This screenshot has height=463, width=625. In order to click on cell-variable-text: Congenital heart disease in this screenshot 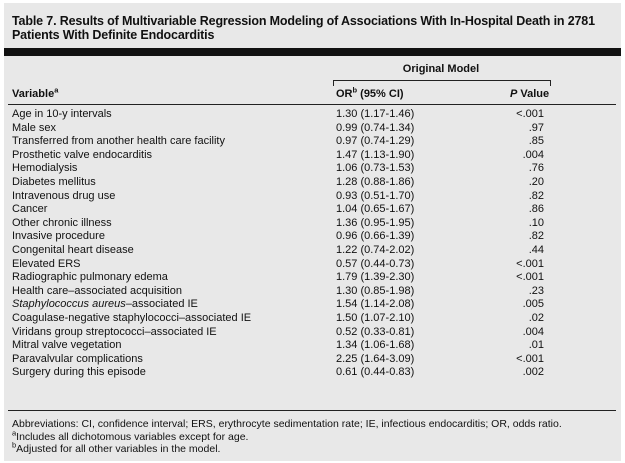, I will do `click(73, 250)`.